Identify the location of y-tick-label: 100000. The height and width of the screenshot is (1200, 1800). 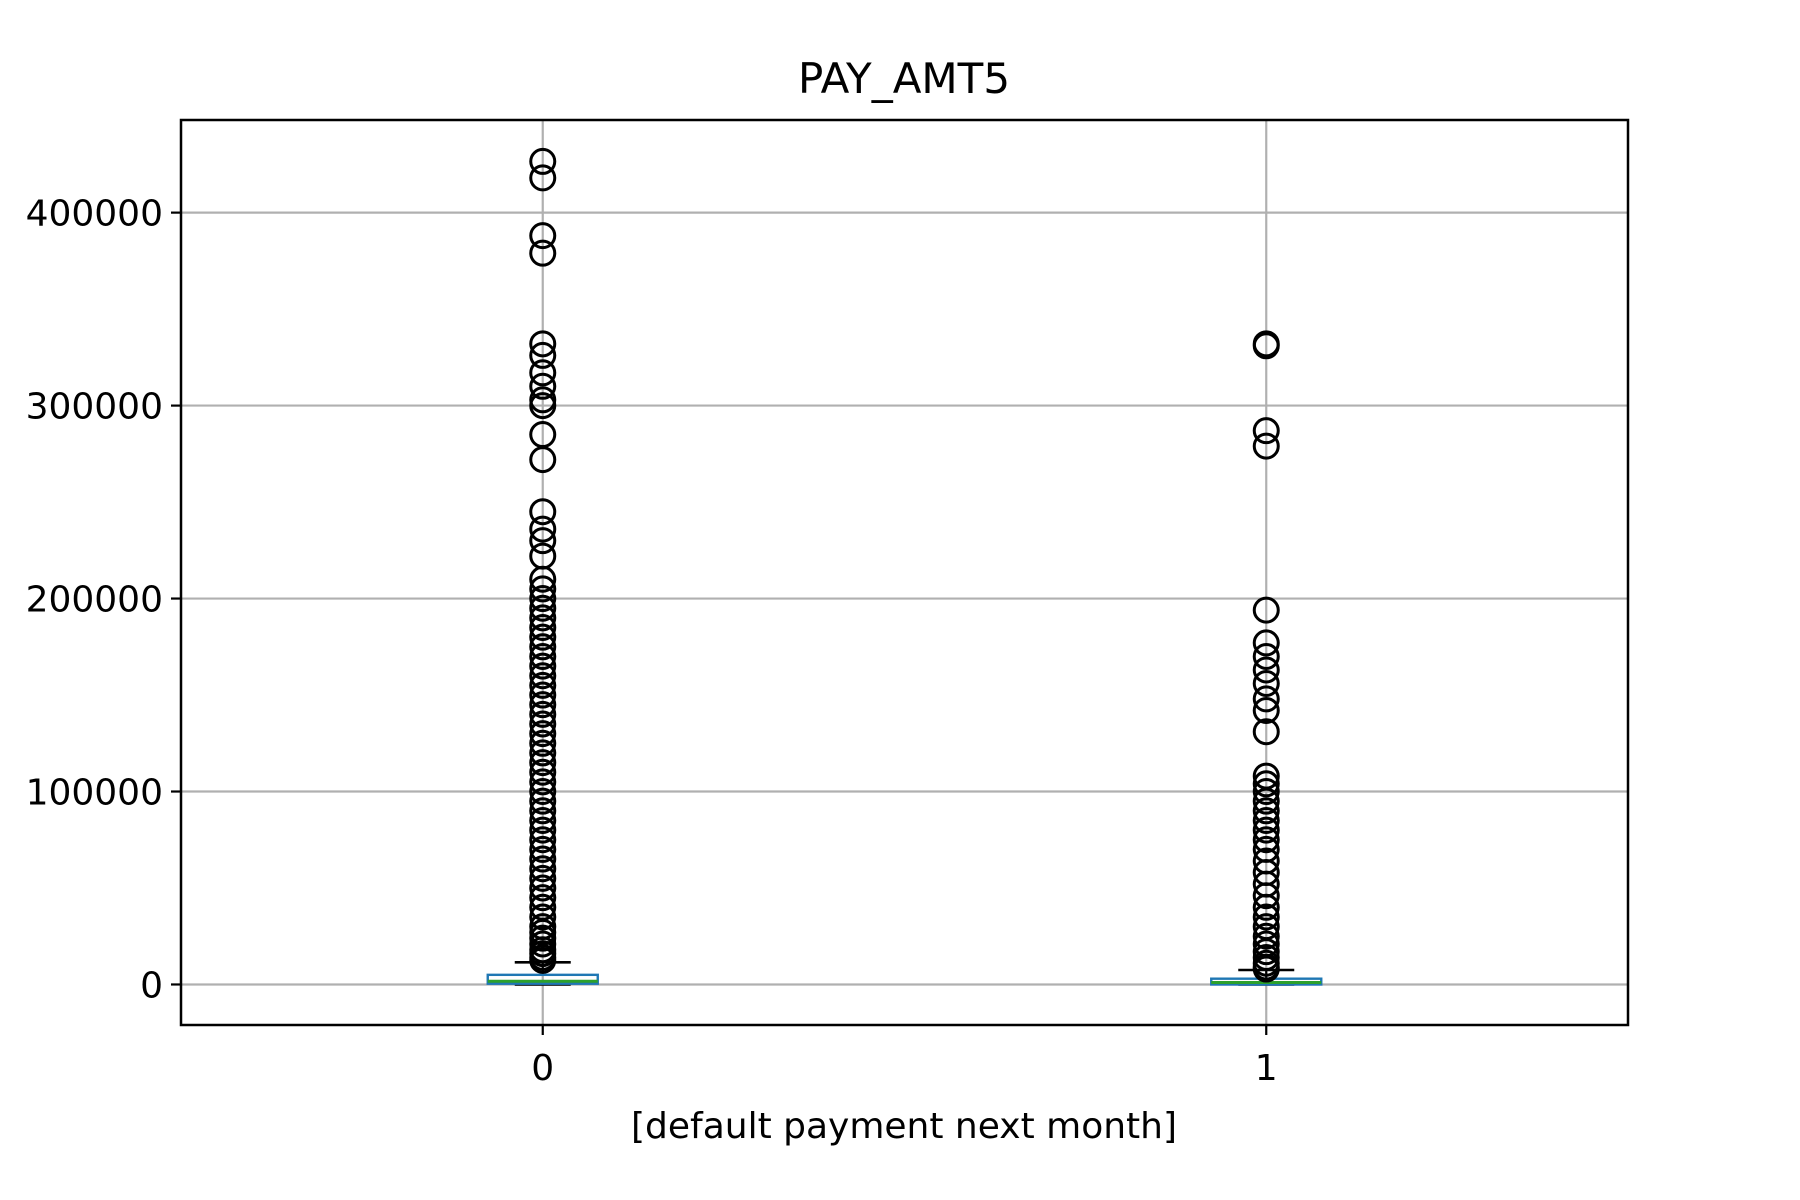
(94, 793).